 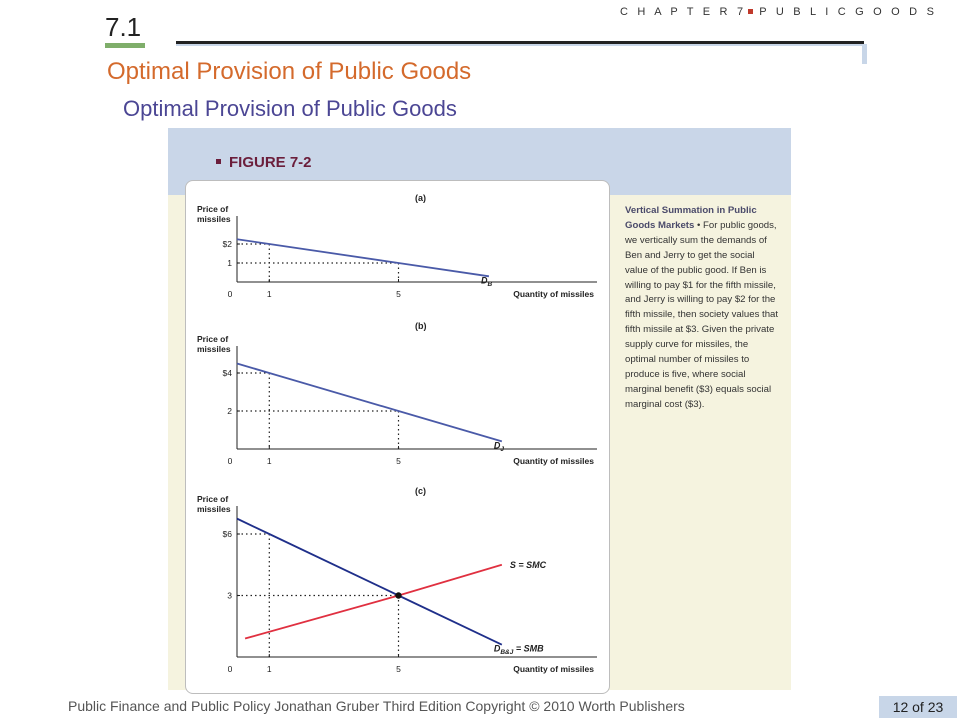 I want to click on y-tick-label: $4, so click(x=228, y=373).